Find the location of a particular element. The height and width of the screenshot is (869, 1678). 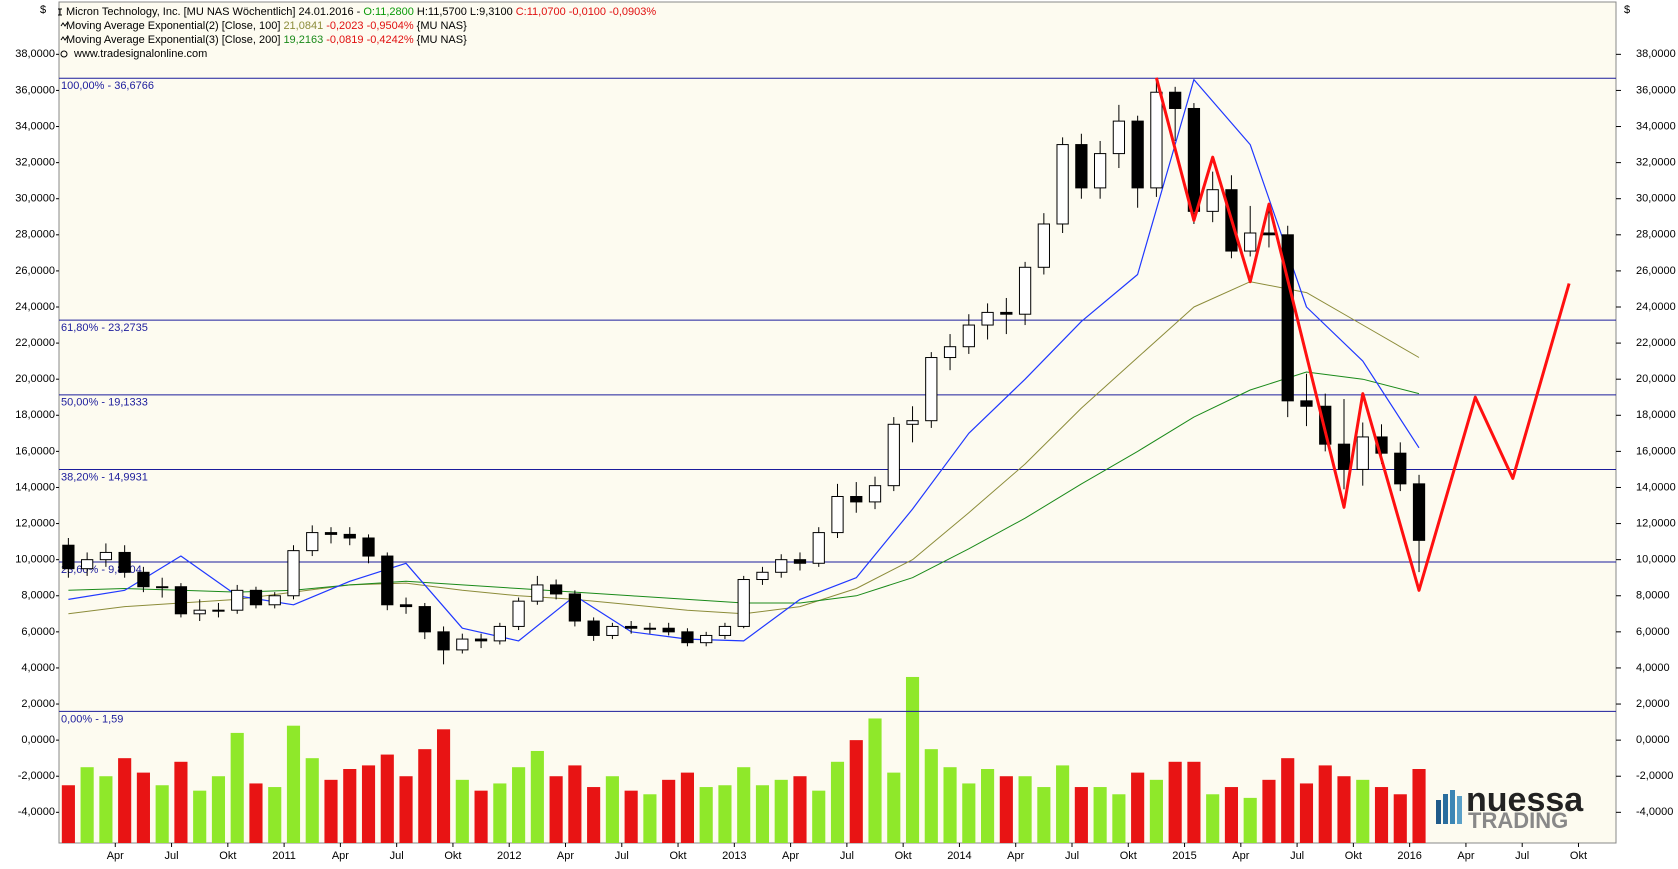

y-tick-label: 8,0000 is located at coordinates (1653, 596).